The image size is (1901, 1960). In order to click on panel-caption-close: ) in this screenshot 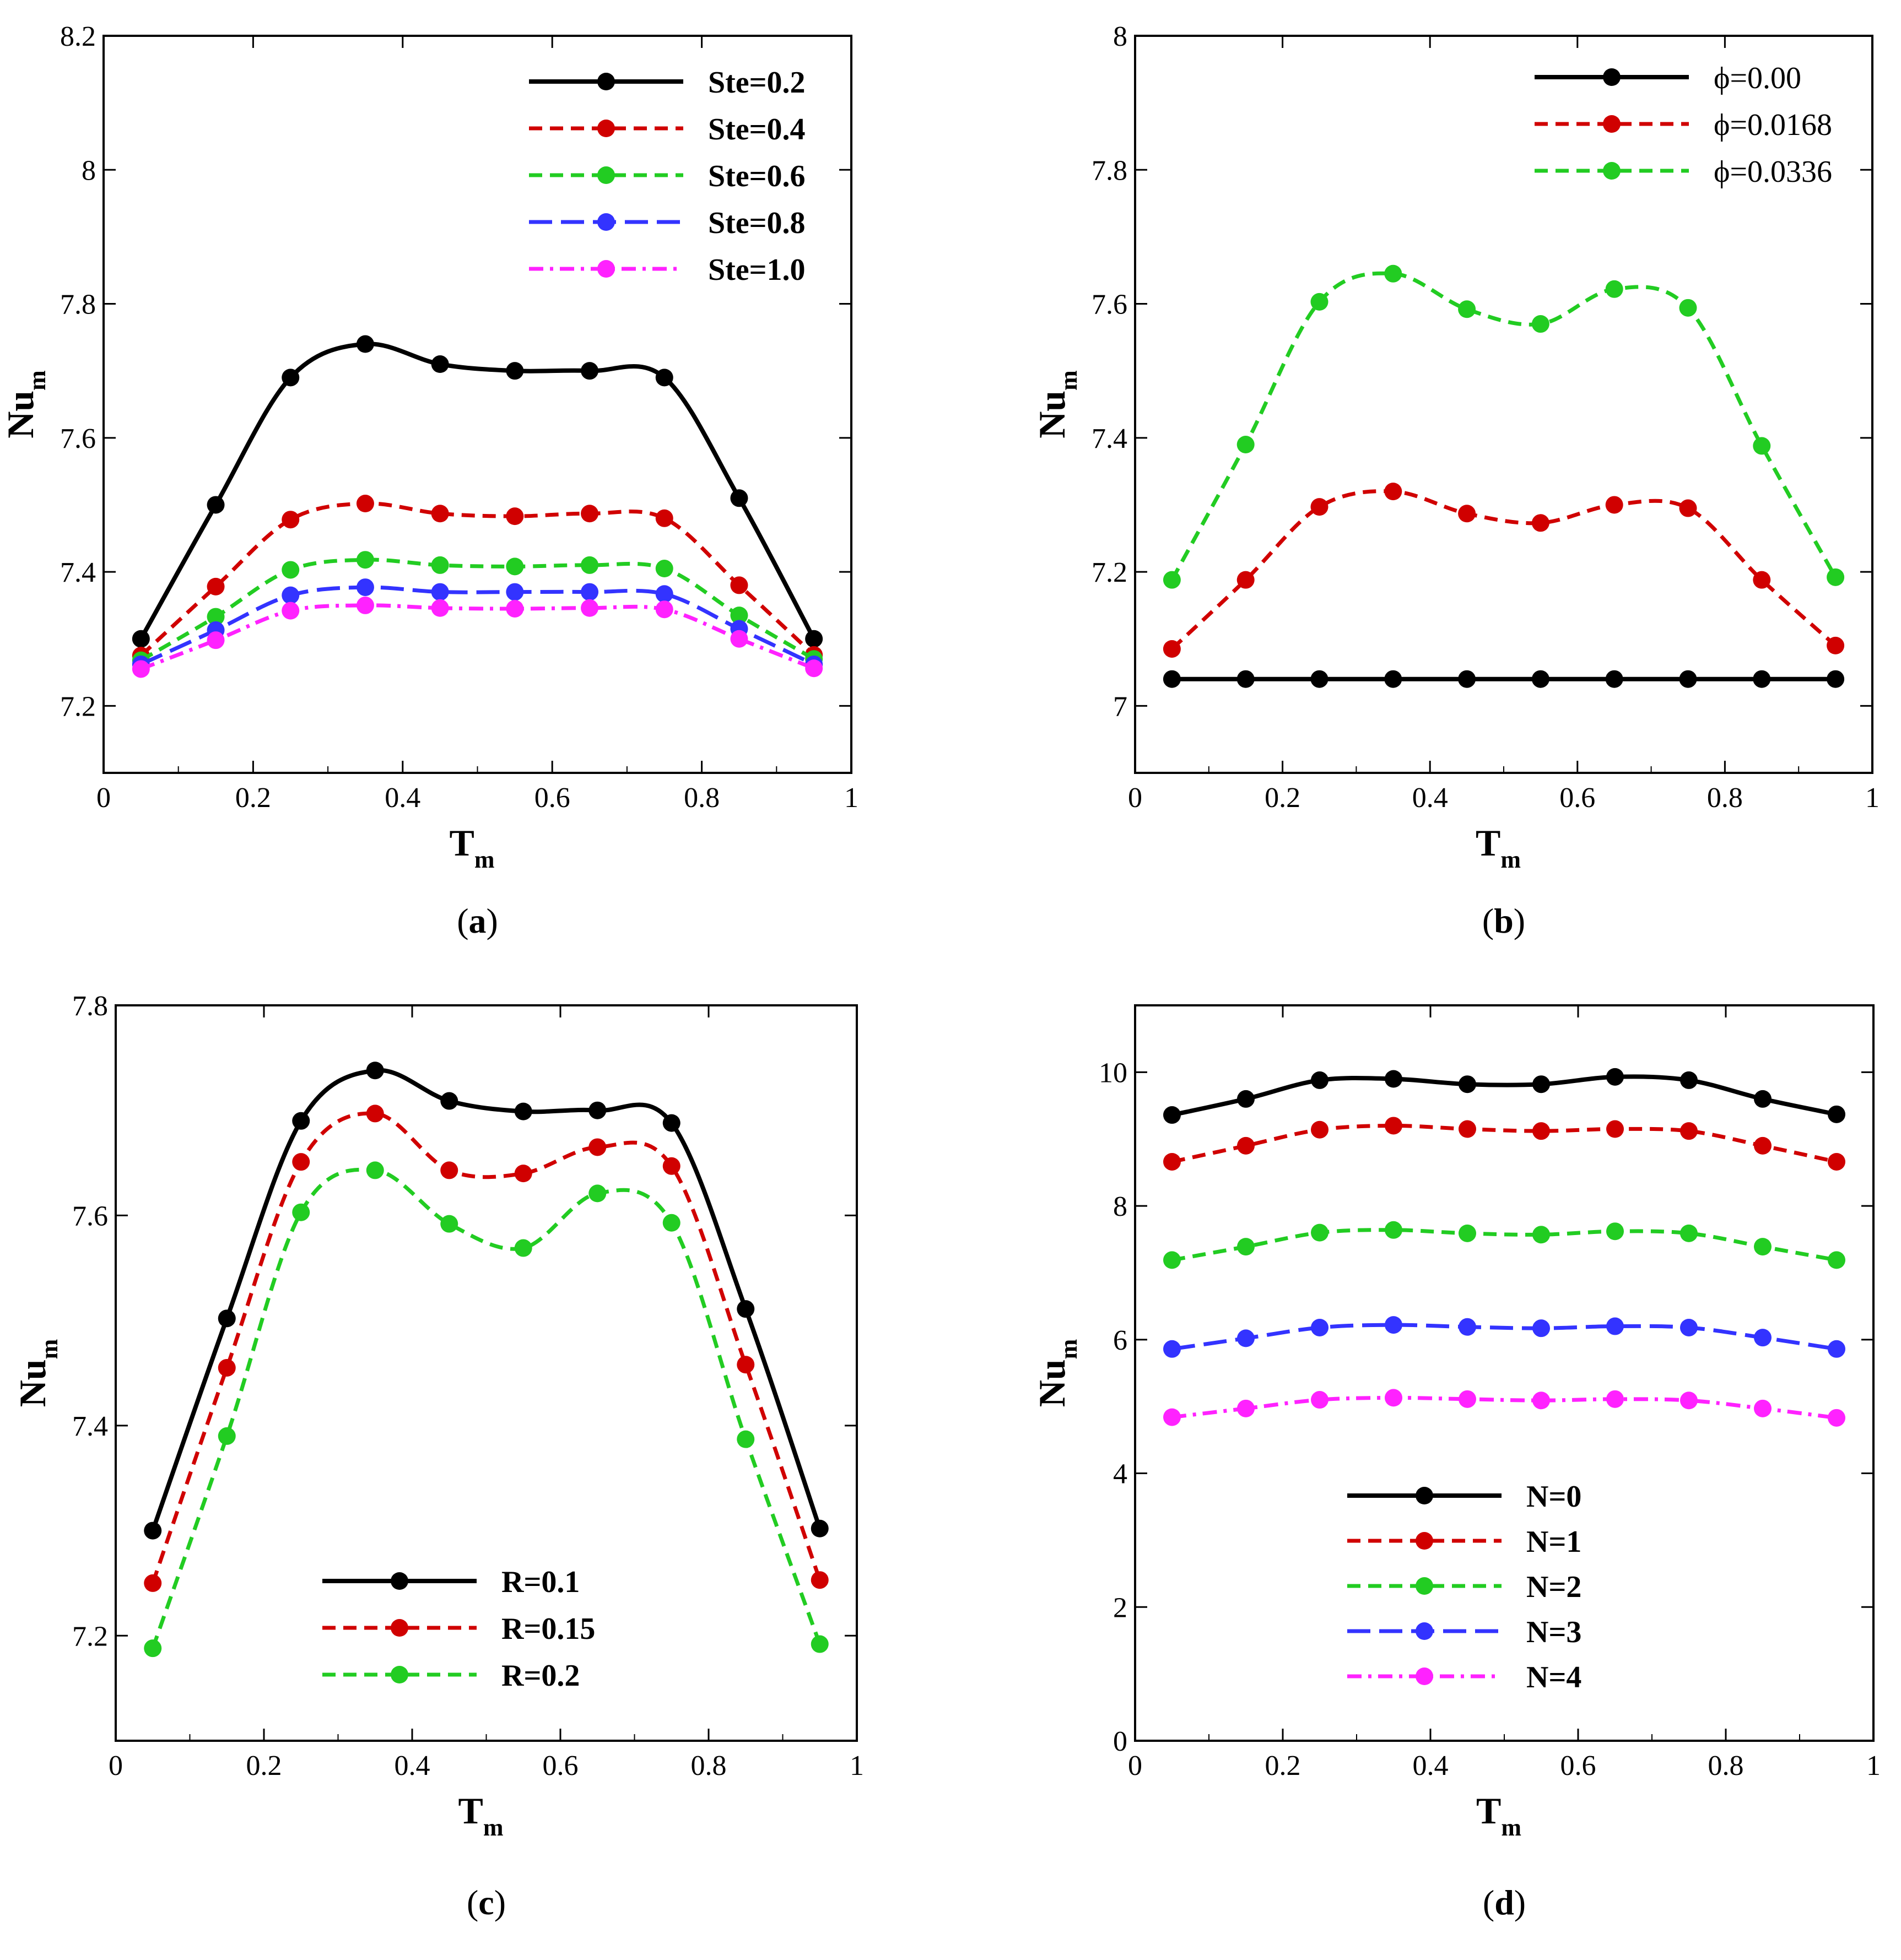, I will do `click(1520, 920)`.